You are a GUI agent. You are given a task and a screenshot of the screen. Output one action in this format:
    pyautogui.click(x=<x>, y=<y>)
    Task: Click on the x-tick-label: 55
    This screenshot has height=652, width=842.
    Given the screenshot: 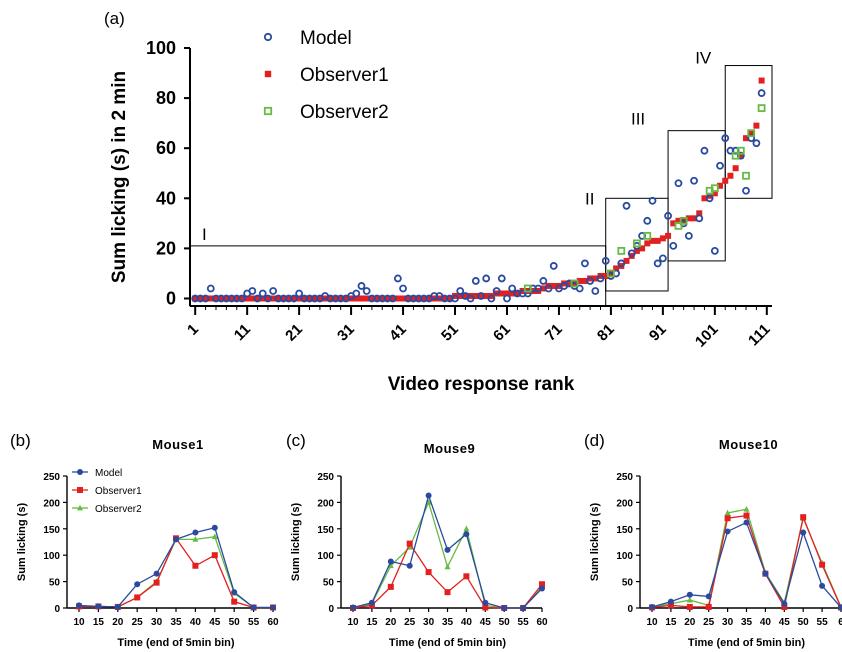 What is the action you would take?
    pyautogui.click(x=524, y=622)
    